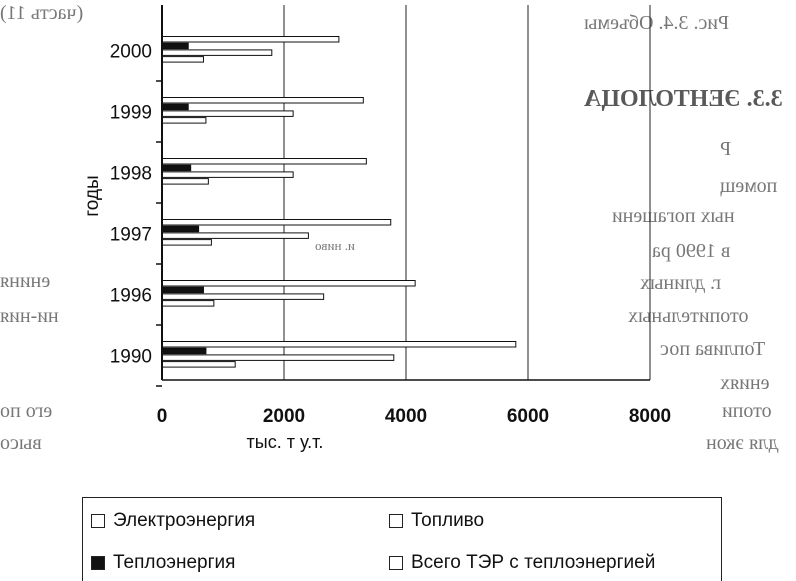 The height and width of the screenshot is (581, 796). Describe the element at coordinates (448, 520) in the screenshot. I see `legend-label-fuel: Топливо` at that location.